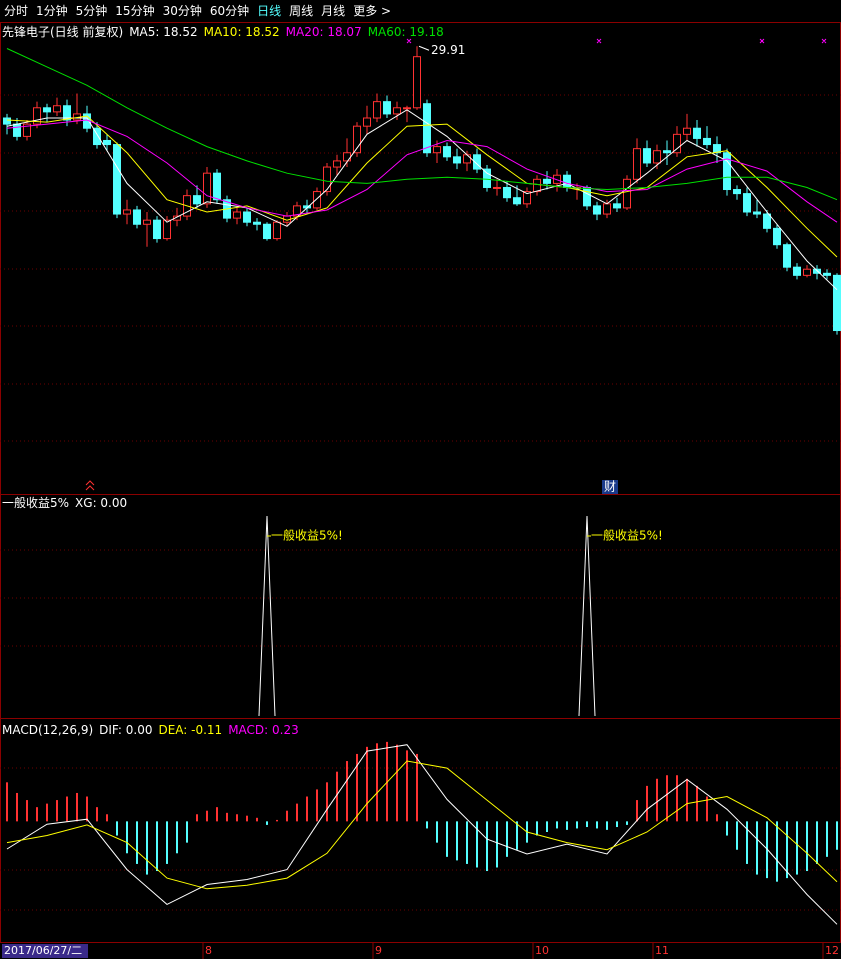  I want to click on toolbar-item: 月线, so click(333, 11).